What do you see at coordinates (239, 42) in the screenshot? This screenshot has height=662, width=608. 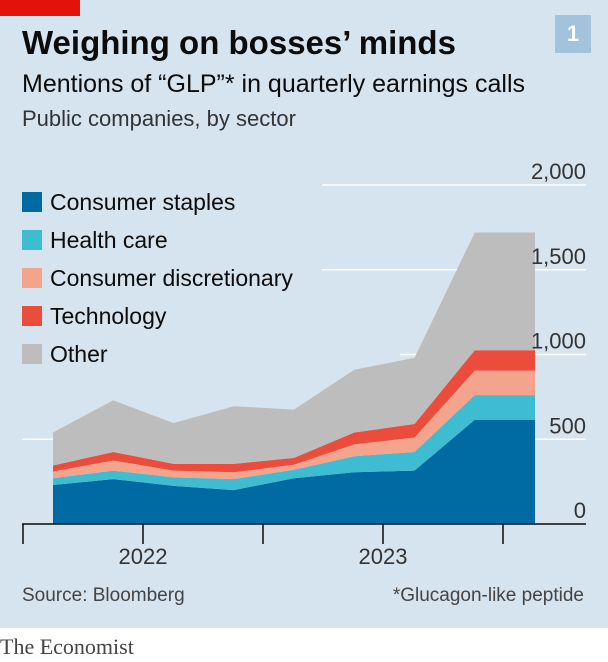 I see `chart-title: Weighing on bosses’ minds` at bounding box center [239, 42].